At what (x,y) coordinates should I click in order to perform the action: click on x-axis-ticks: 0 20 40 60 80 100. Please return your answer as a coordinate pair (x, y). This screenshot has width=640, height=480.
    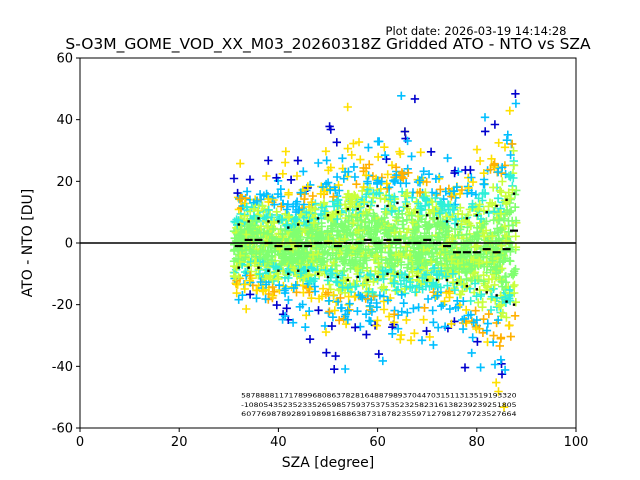
    Looking at the image, I should click on (332, 439).